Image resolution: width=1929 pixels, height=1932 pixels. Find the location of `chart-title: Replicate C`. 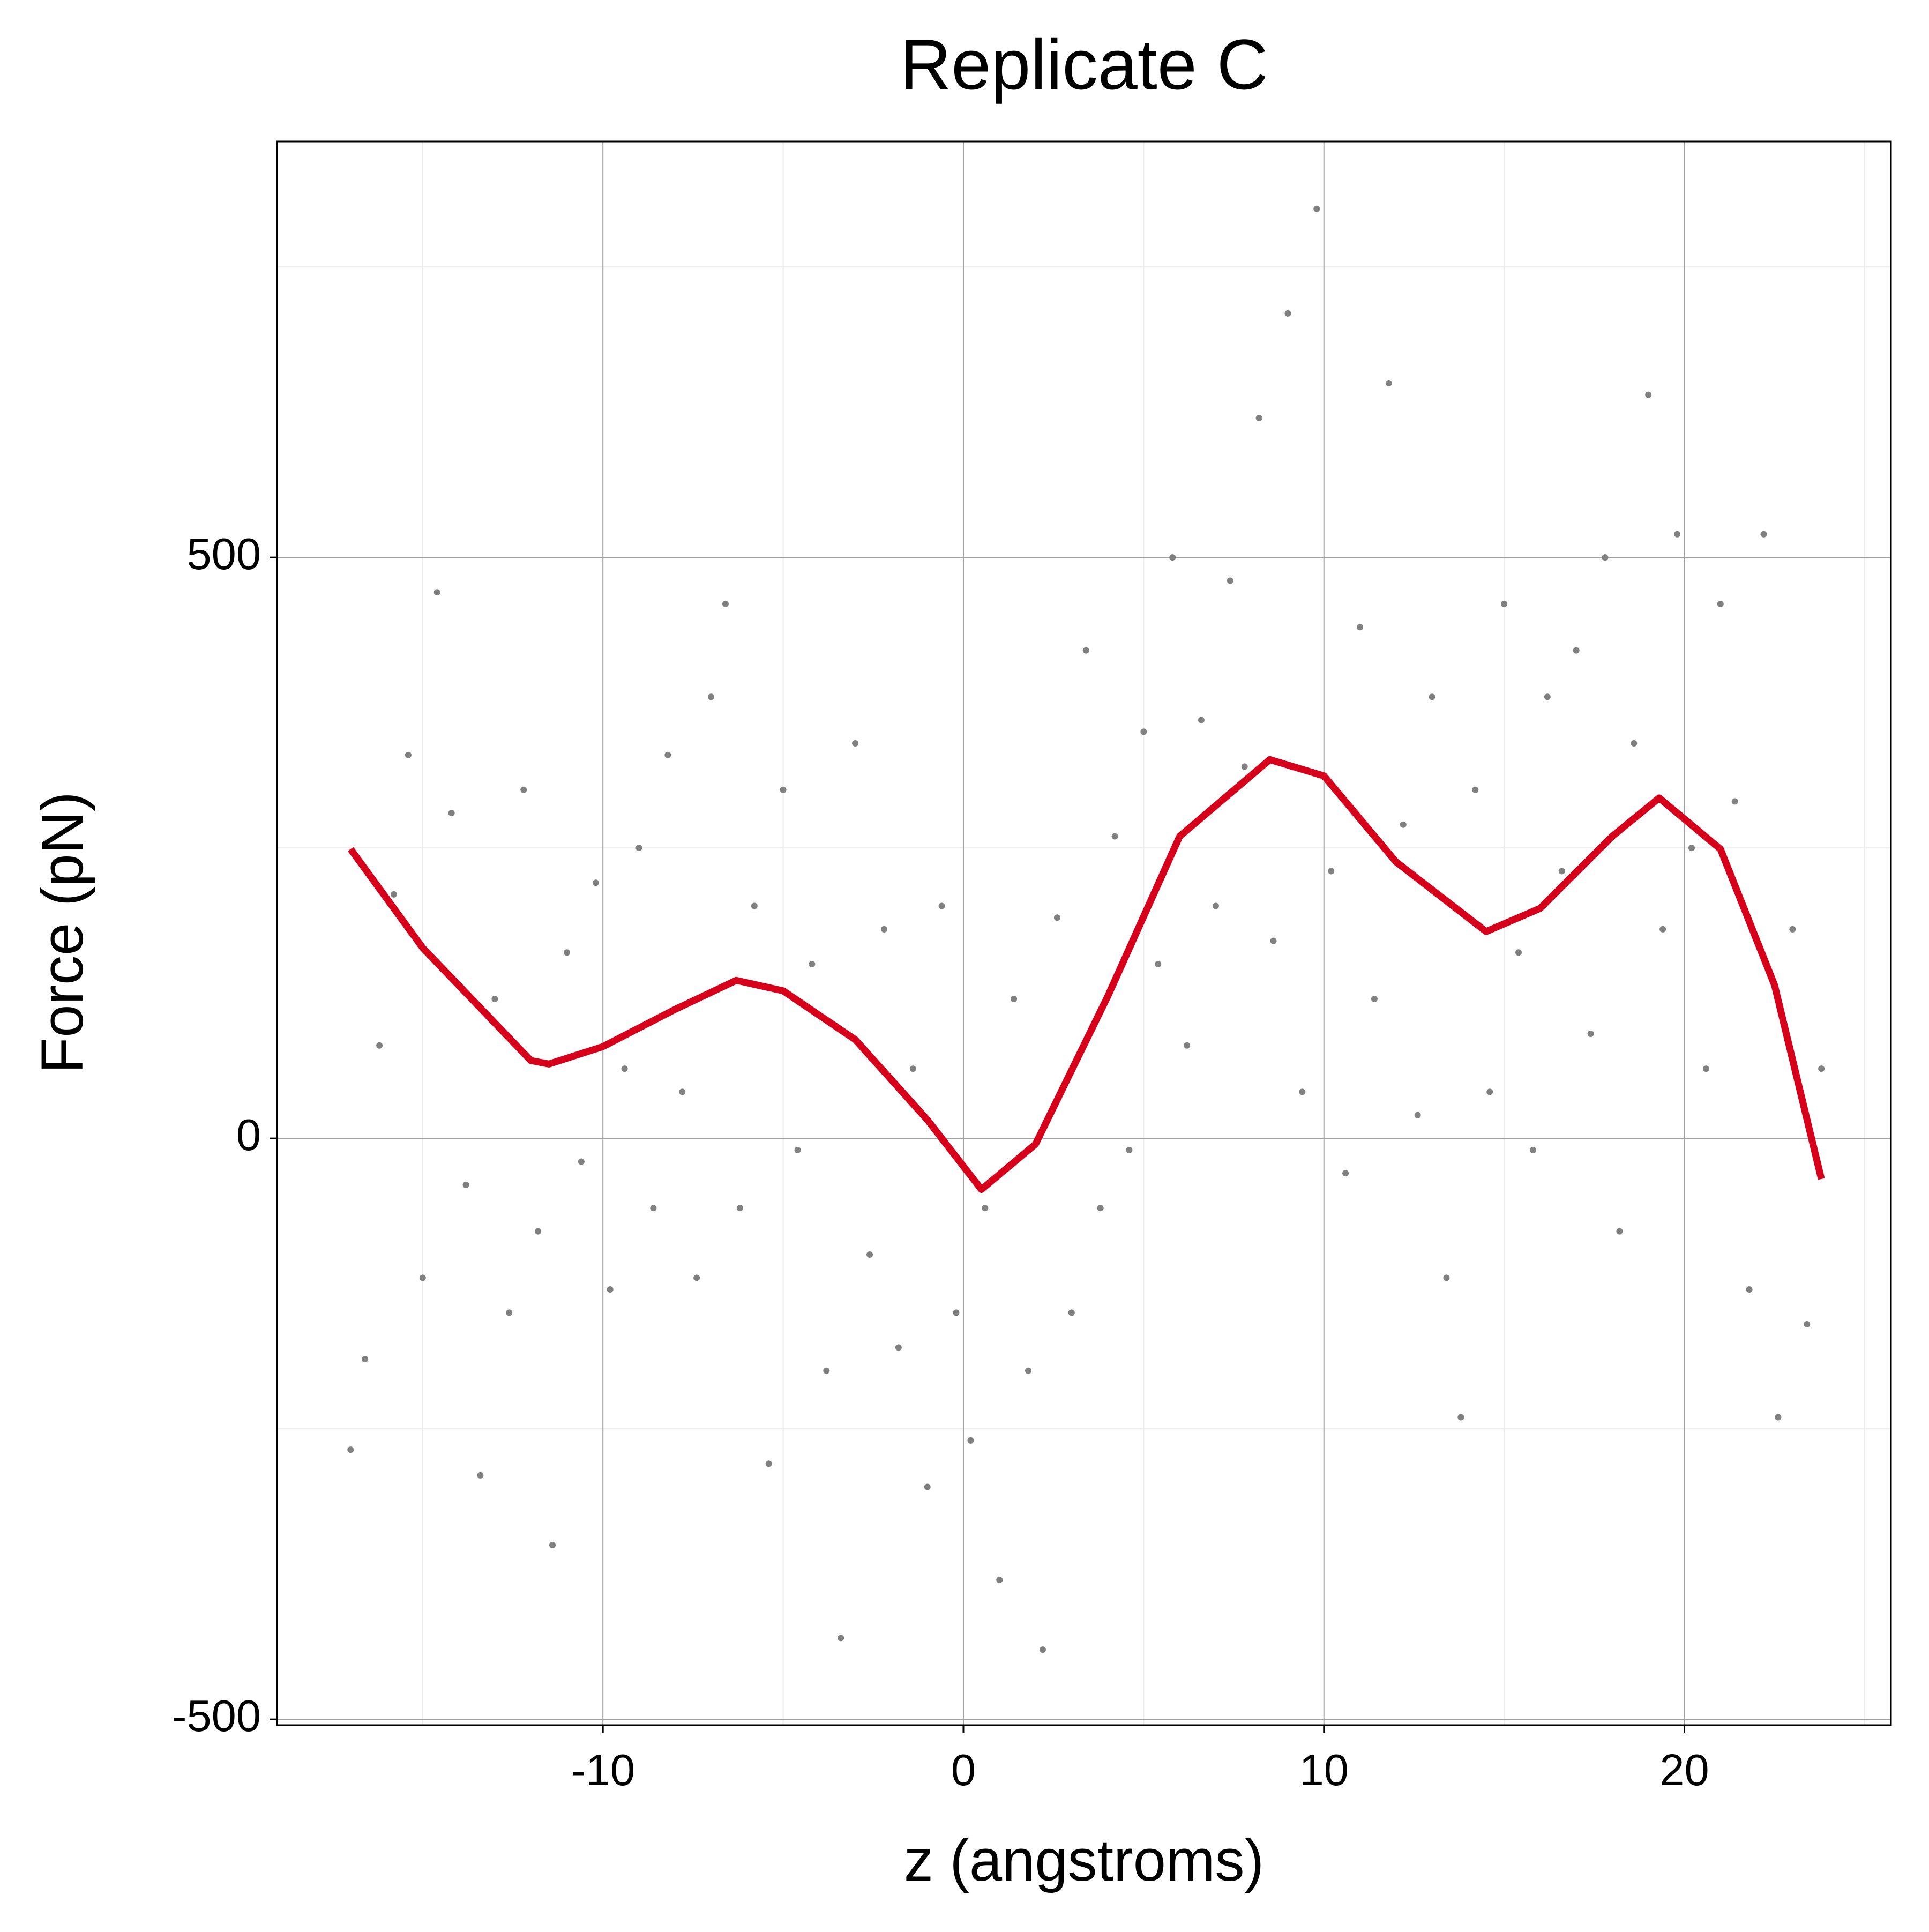

chart-title: Replicate C is located at coordinates (1084, 65).